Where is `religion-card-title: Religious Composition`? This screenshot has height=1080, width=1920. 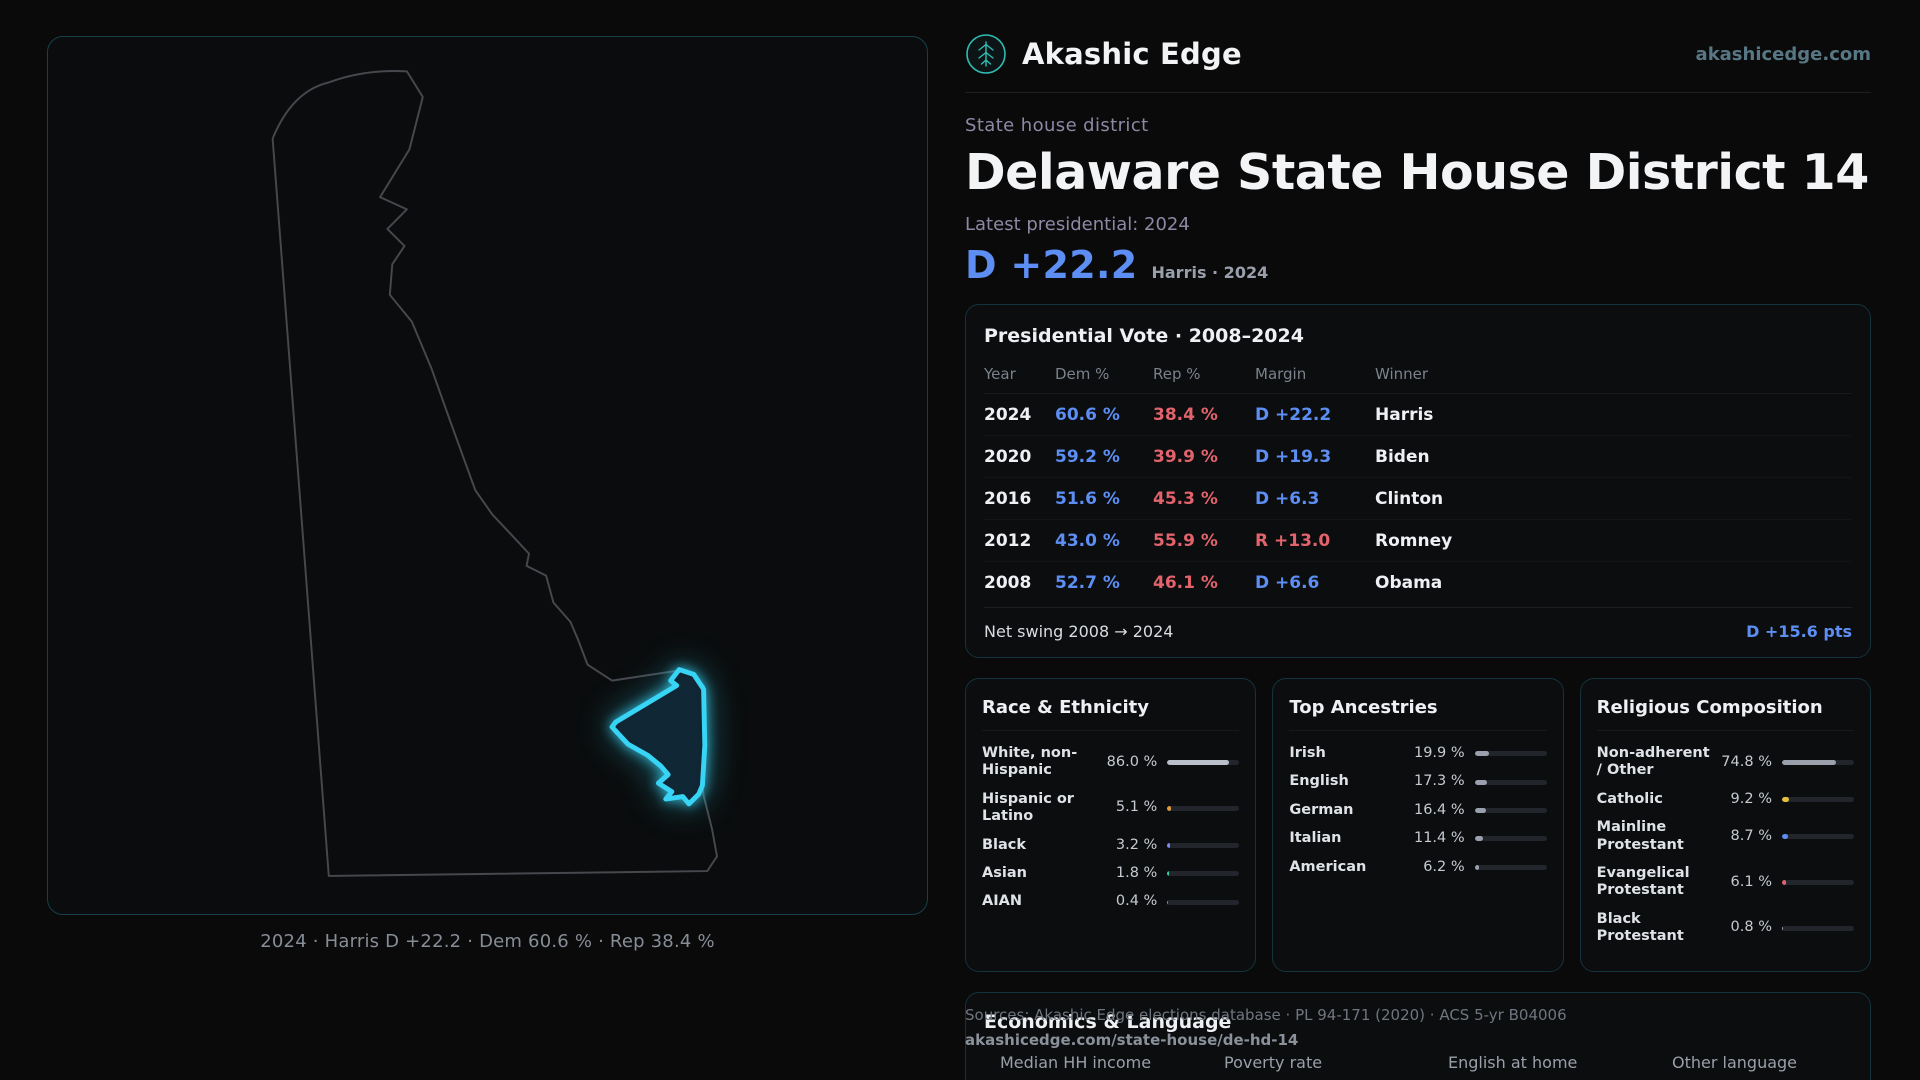
religion-card-title: Religious Composition is located at coordinates (1725, 714).